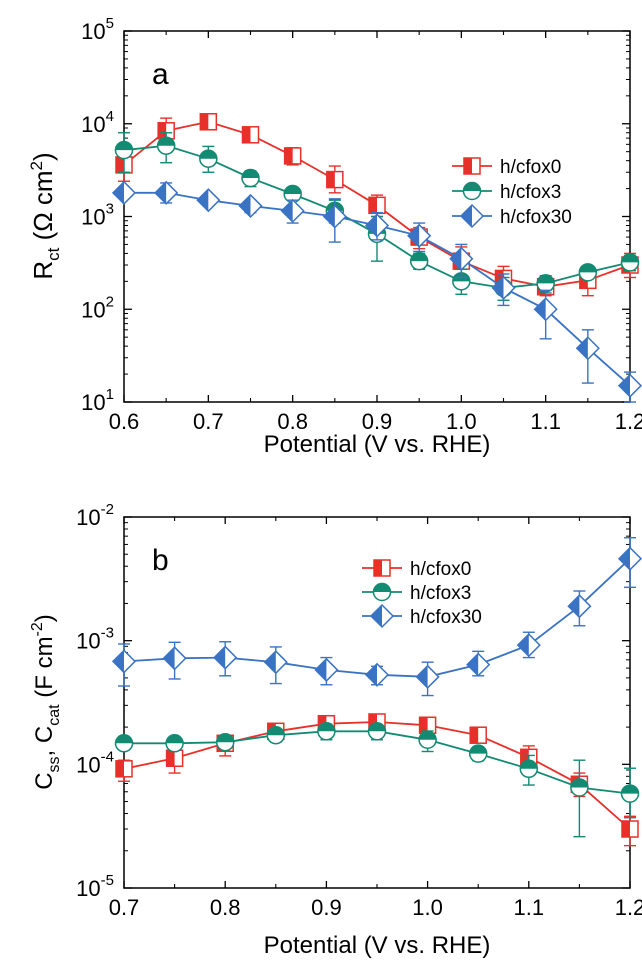 The height and width of the screenshot is (965, 642). What do you see at coordinates (160, 74) in the screenshot?
I see `panel-label-a: a` at bounding box center [160, 74].